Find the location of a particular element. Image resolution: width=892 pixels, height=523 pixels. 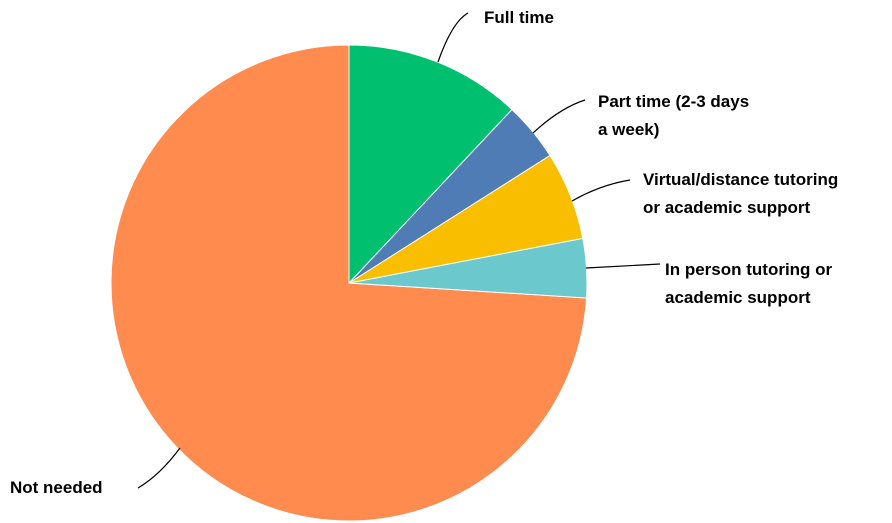

slice-label: Part time (2-3 days a week) is located at coordinates (674, 115).